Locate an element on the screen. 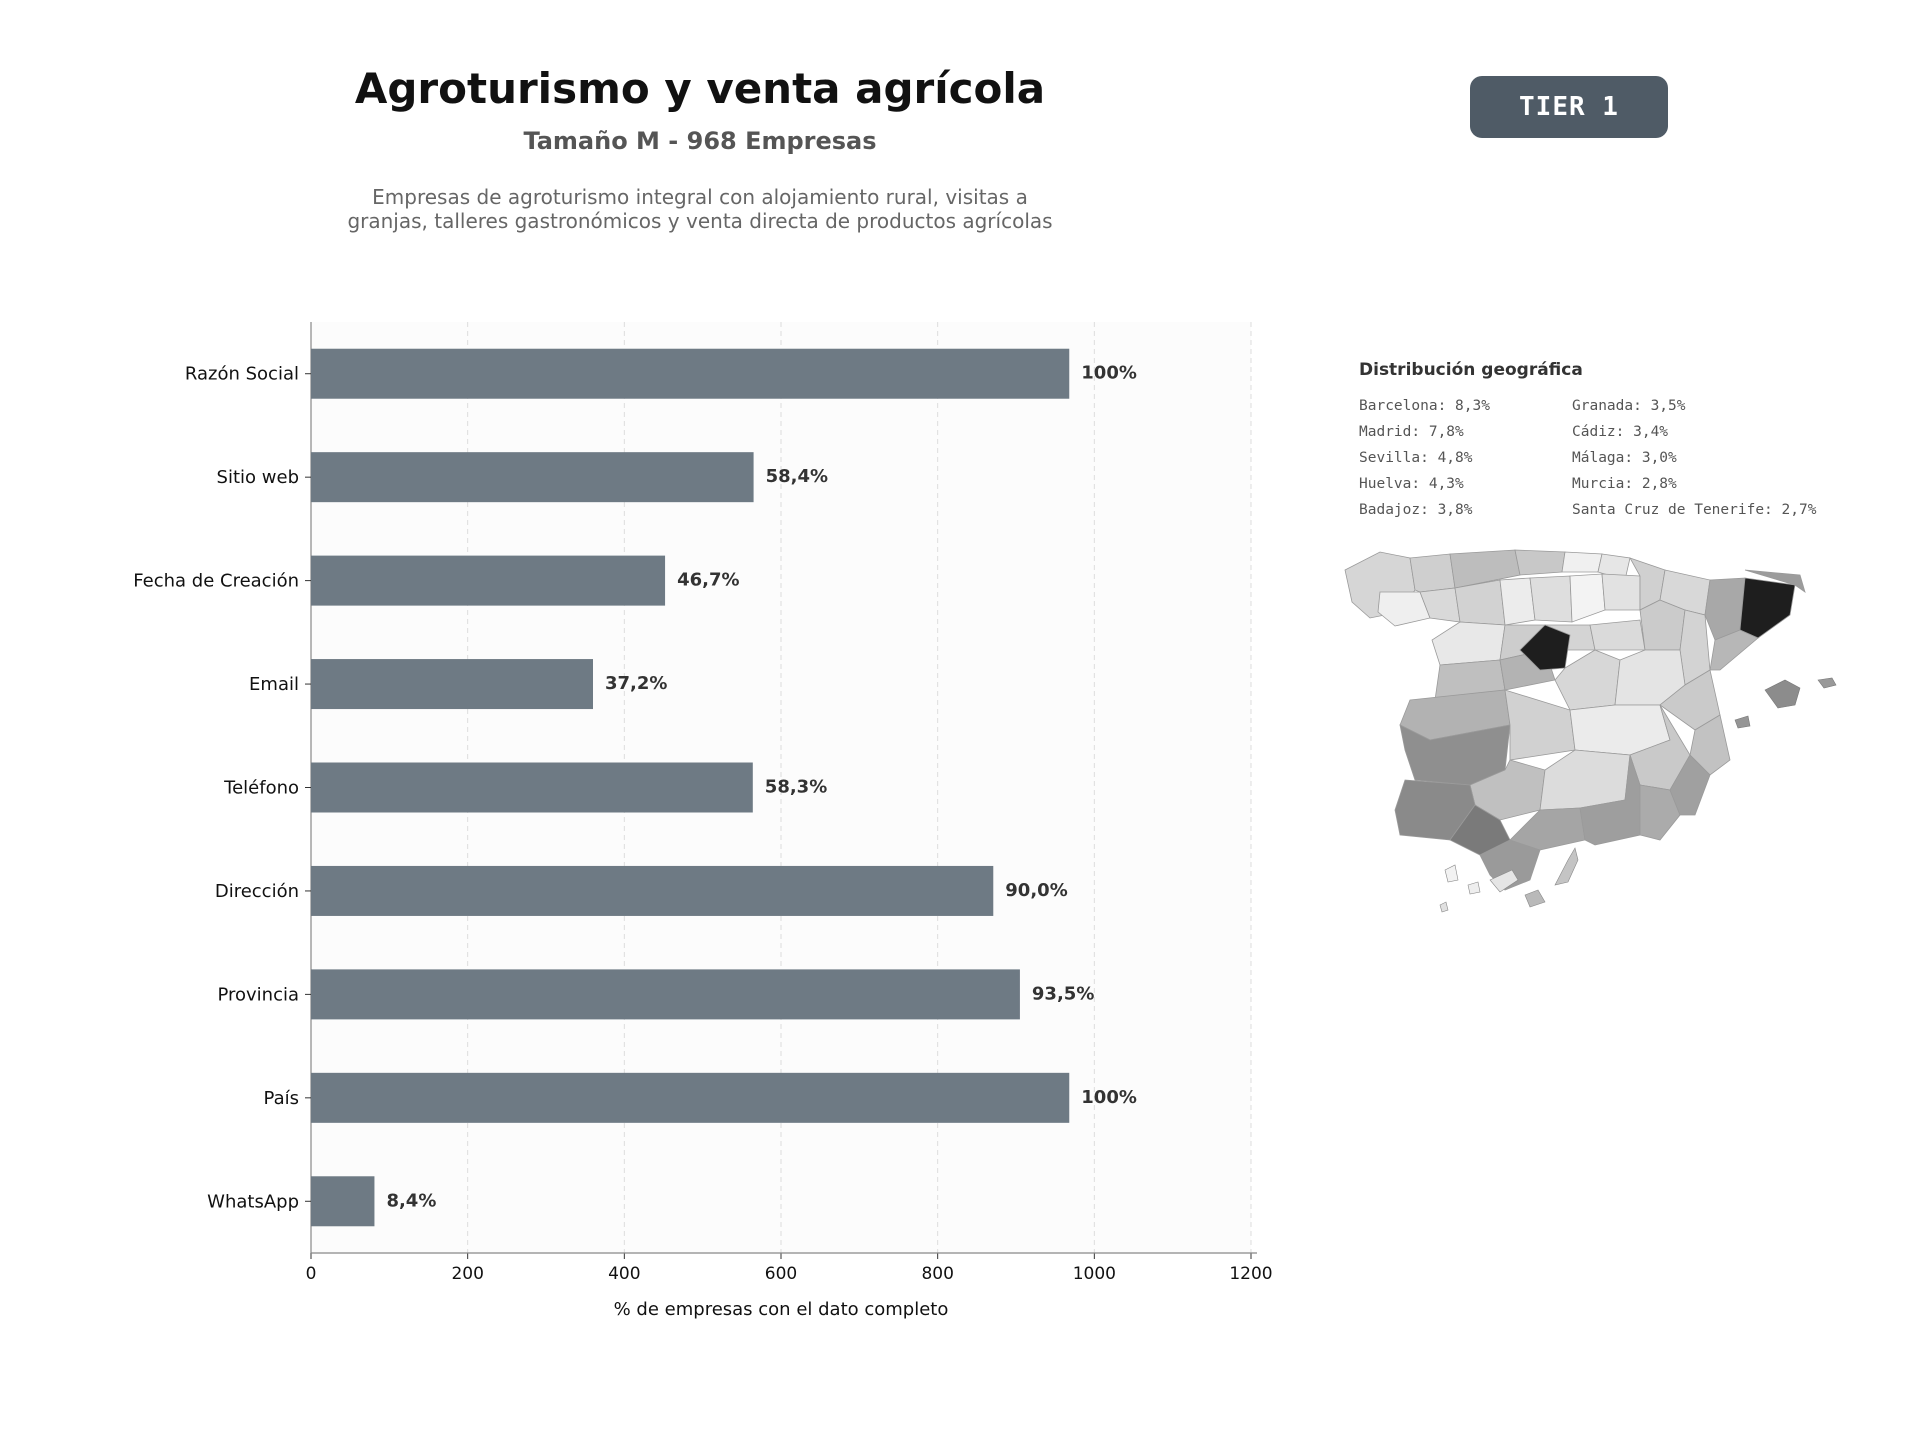 This screenshot has width=1920, height=1440. bar-value-label: 93,5% is located at coordinates (1063, 993).